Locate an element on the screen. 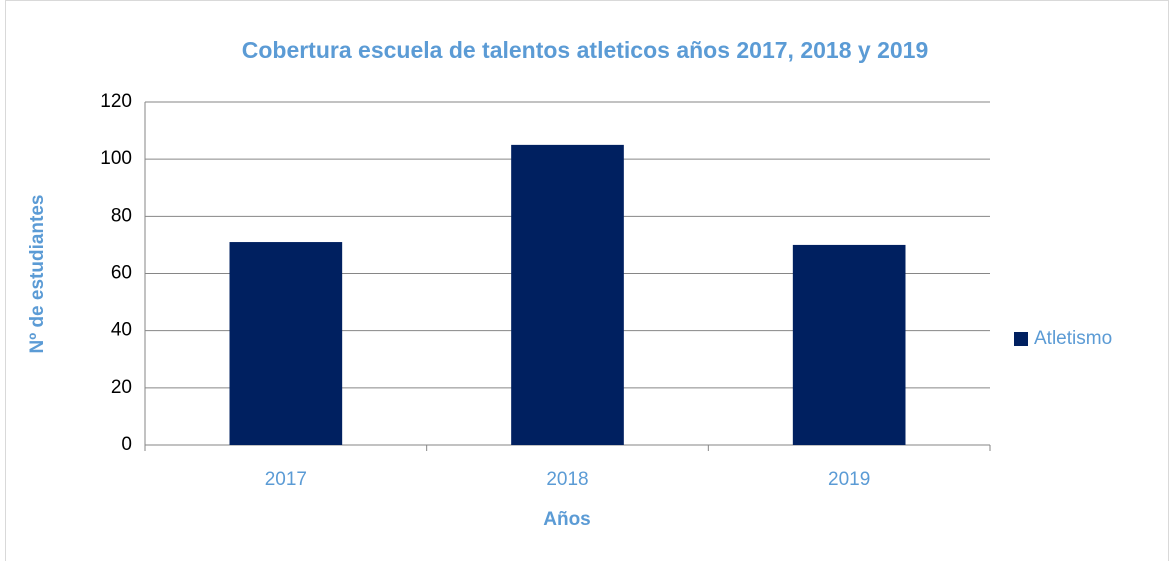  y-tick-label: 20 is located at coordinates (121, 387).